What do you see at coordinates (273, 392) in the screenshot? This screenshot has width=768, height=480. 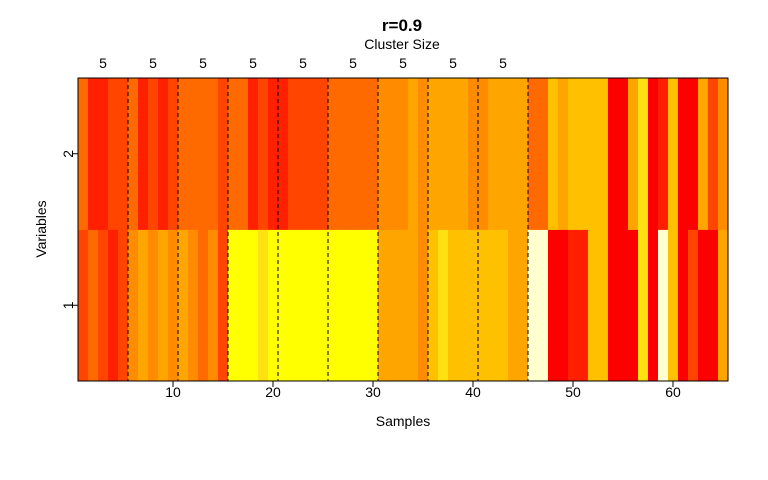 I see `x-tick-label: 20` at bounding box center [273, 392].